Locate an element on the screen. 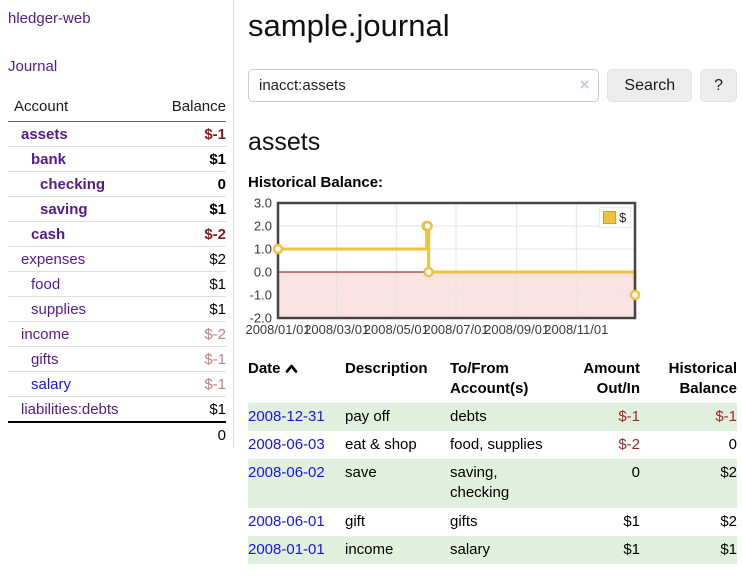  account-row: saving $1 is located at coordinates (117, 209).